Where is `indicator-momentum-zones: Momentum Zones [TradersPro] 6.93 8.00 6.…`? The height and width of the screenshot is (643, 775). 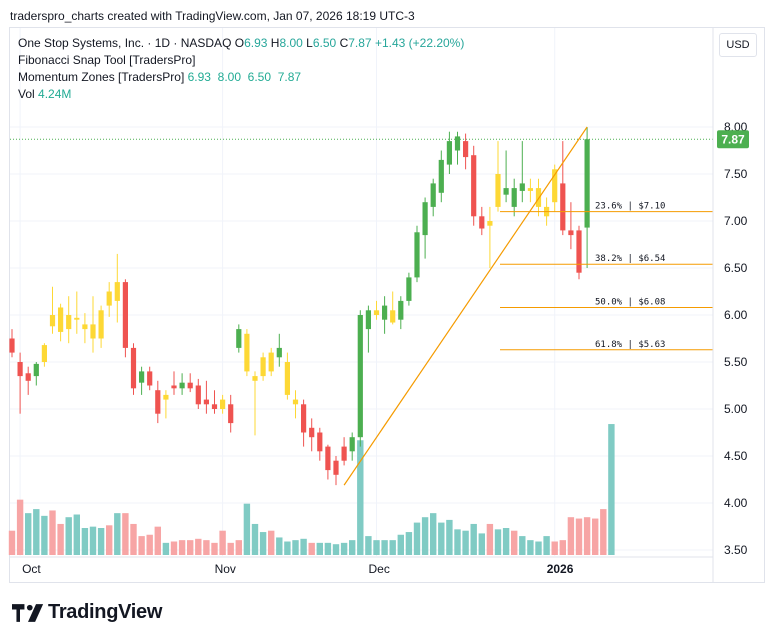
indicator-momentum-zones: Momentum Zones [TradersPro] 6.93 8.00 6.… is located at coordinates (241, 77).